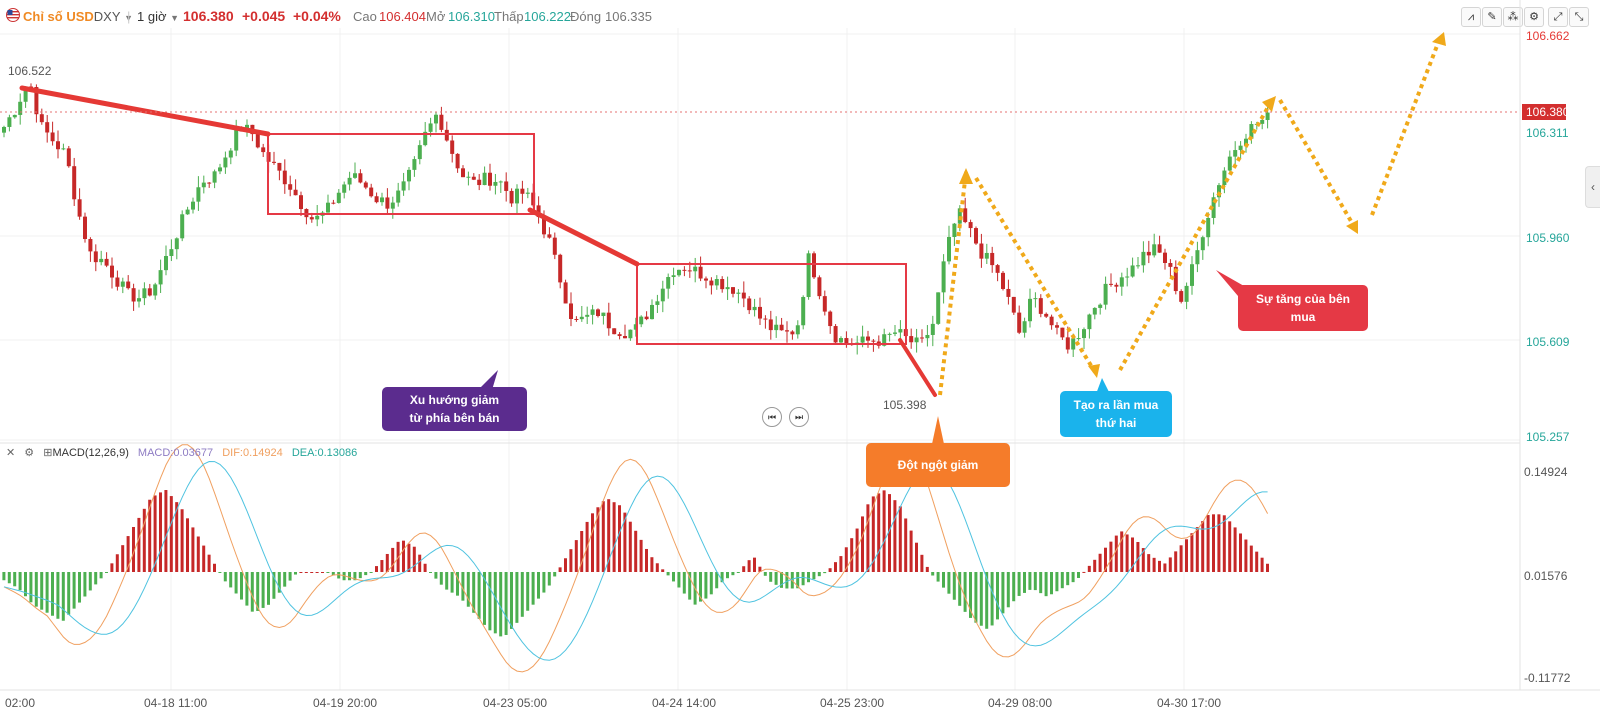 This screenshot has width=1600, height=716. Describe the element at coordinates (1546, 472) in the screenshot. I see `macd-tick: 0.14924` at that location.